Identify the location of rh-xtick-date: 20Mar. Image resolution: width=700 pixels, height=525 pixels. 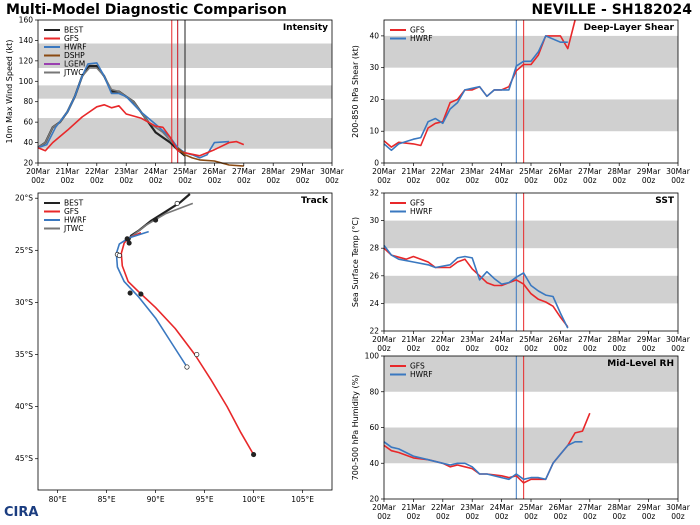
(384, 507).